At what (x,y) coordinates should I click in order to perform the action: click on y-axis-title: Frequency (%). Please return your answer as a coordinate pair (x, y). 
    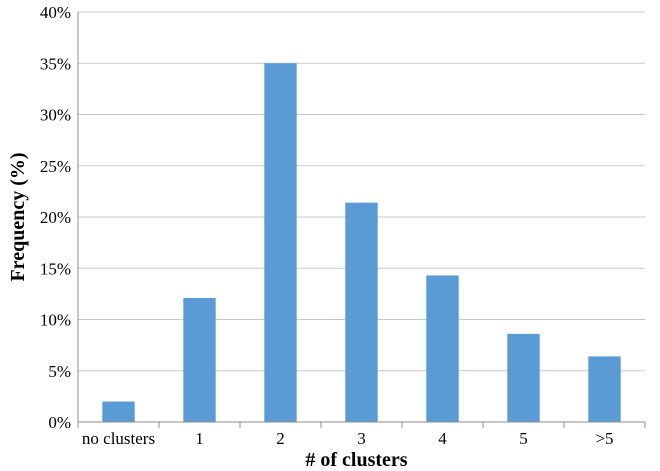
    Looking at the image, I should click on (18, 216).